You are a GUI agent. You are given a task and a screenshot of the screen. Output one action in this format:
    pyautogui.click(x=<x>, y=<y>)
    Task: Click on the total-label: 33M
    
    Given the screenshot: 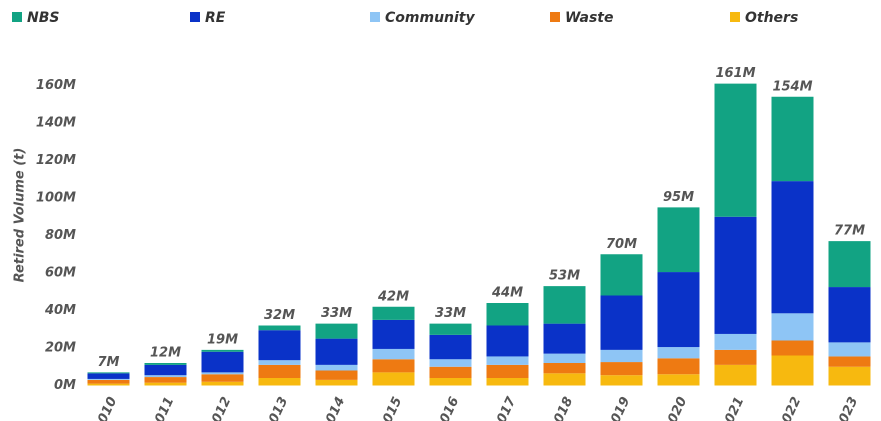 What is the action you would take?
    pyautogui.click(x=450, y=313)
    